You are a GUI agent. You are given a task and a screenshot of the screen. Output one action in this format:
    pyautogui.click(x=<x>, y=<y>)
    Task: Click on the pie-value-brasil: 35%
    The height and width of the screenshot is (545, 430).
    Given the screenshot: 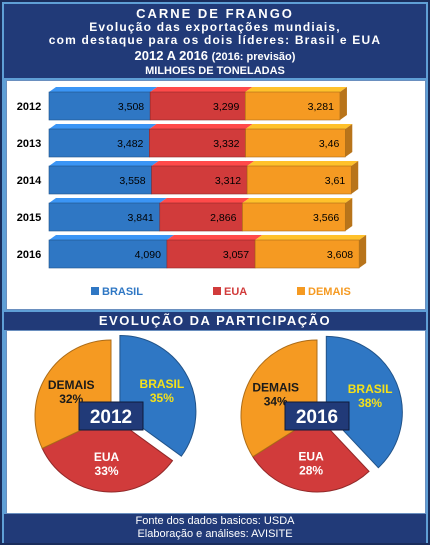 What is the action you would take?
    pyautogui.click(x=162, y=398)
    